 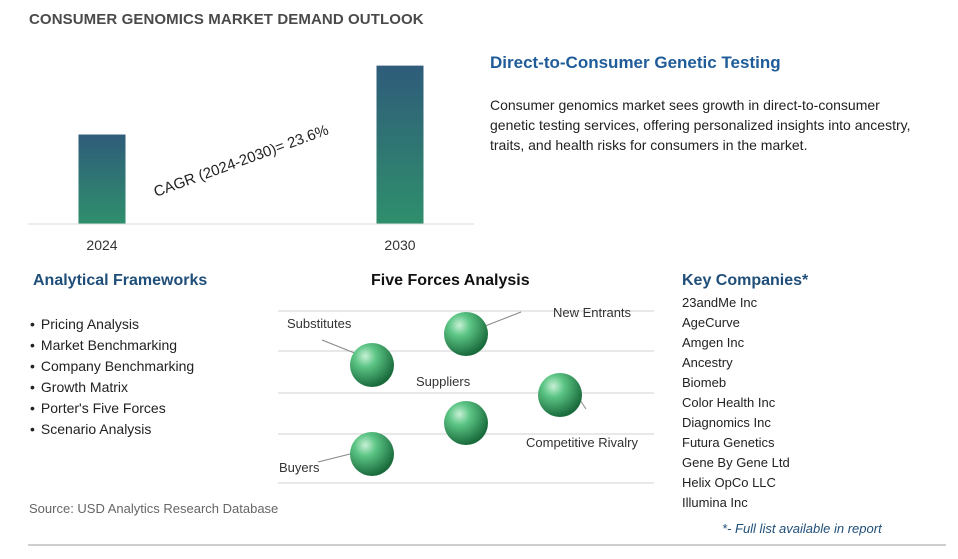 I want to click on footer-divider, so click(x=487, y=545).